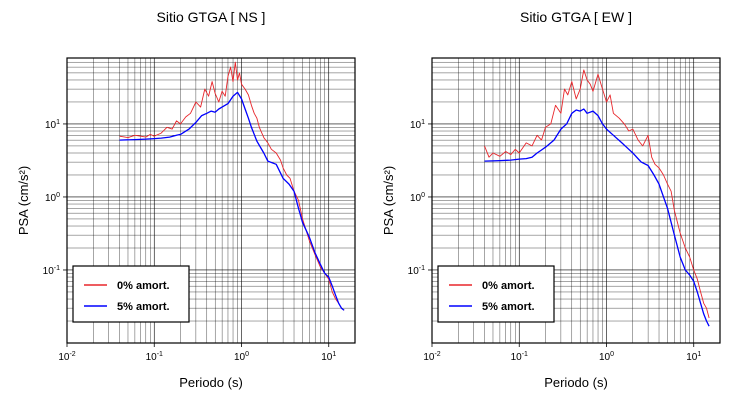 The image size is (730, 400). Describe the element at coordinates (576, 17) in the screenshot. I see `chart-title: Sitio GTGA [ EW ]` at that location.